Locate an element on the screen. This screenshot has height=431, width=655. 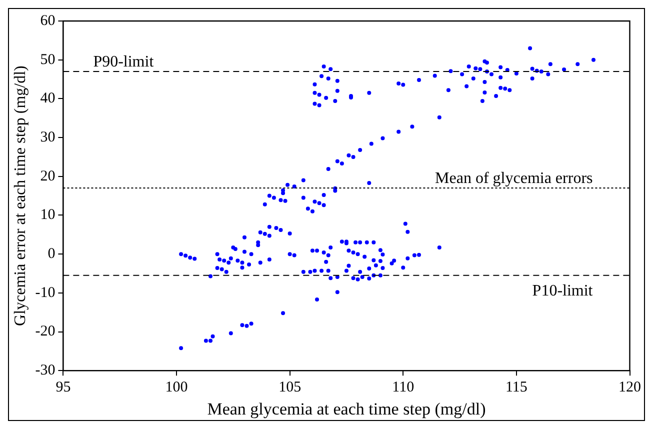
ref-line-label: P90-limit is located at coordinates (123, 62).